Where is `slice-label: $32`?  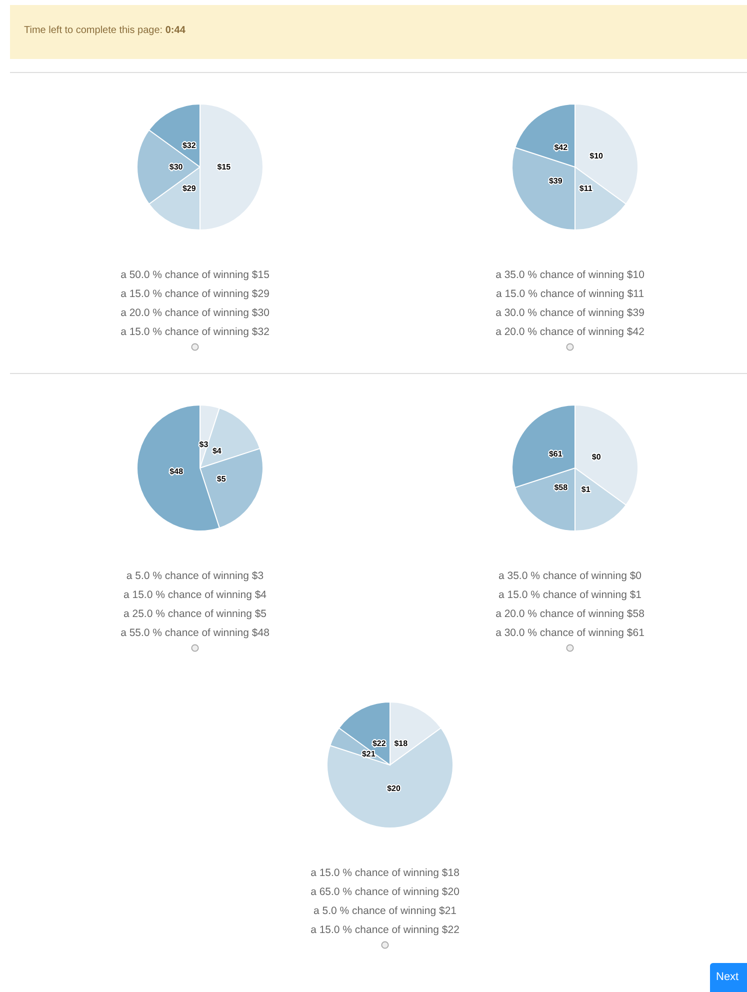 slice-label: $32 is located at coordinates (189, 145).